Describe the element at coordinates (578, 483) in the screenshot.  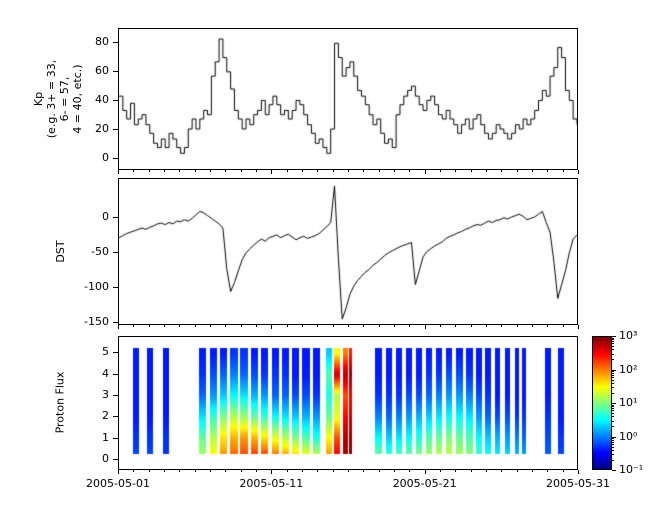
I see `x-tick-label: 2005-05-31` at that location.